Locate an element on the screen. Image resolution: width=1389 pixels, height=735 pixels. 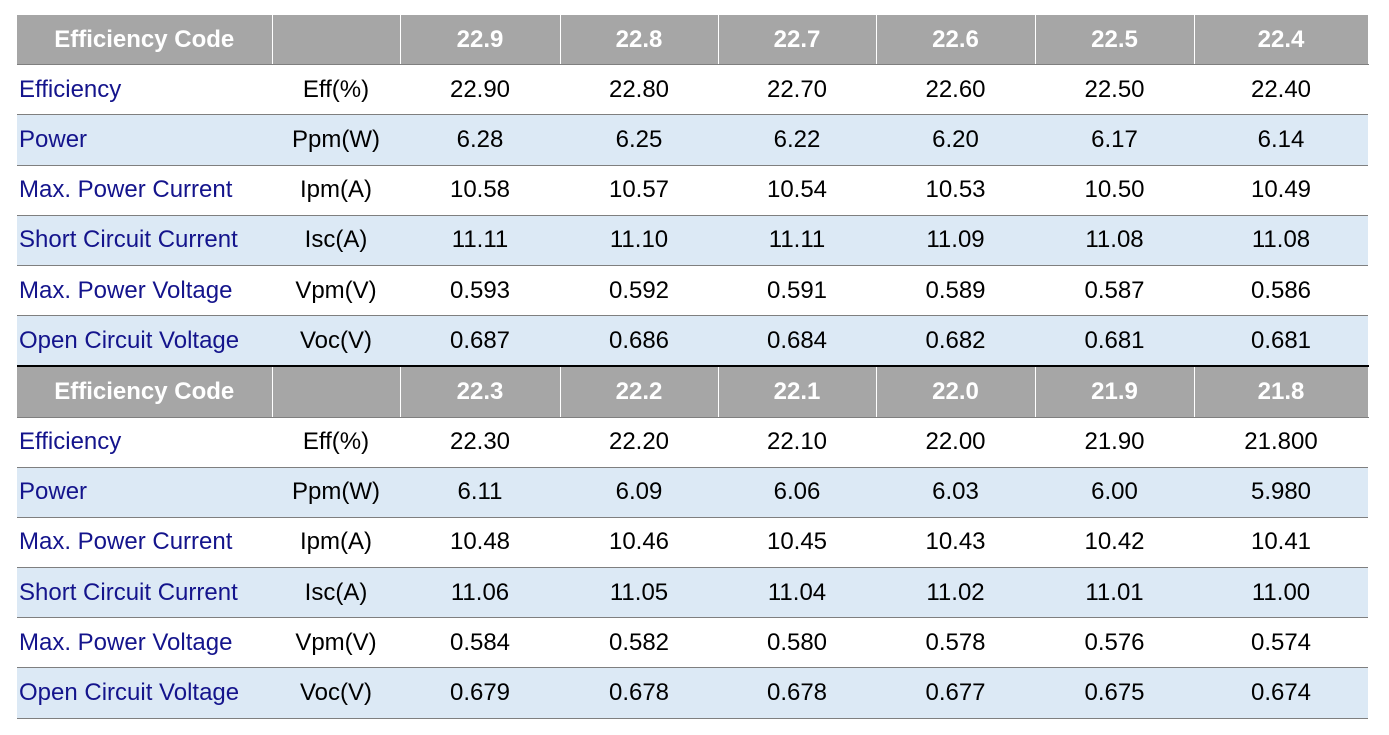
value-cell: 0.682 is located at coordinates (955, 341).